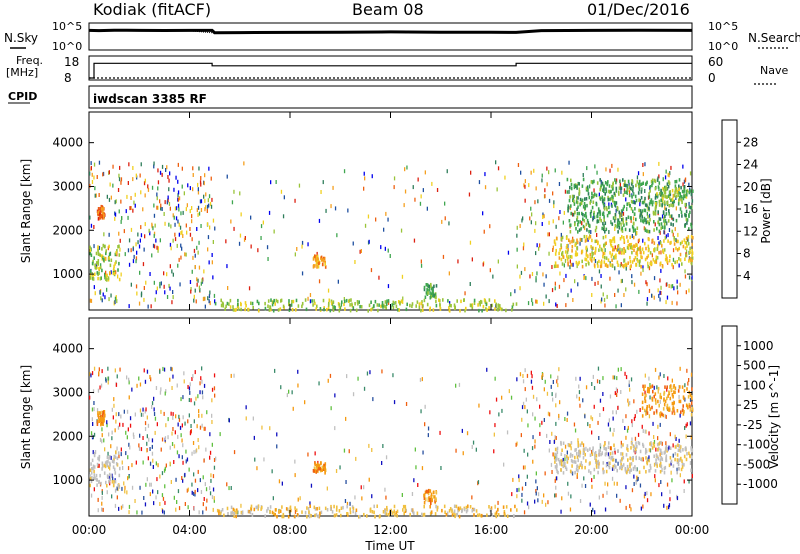  What do you see at coordinates (100, 209) in the screenshot?
I see `region-1-mark` at bounding box center [100, 209].